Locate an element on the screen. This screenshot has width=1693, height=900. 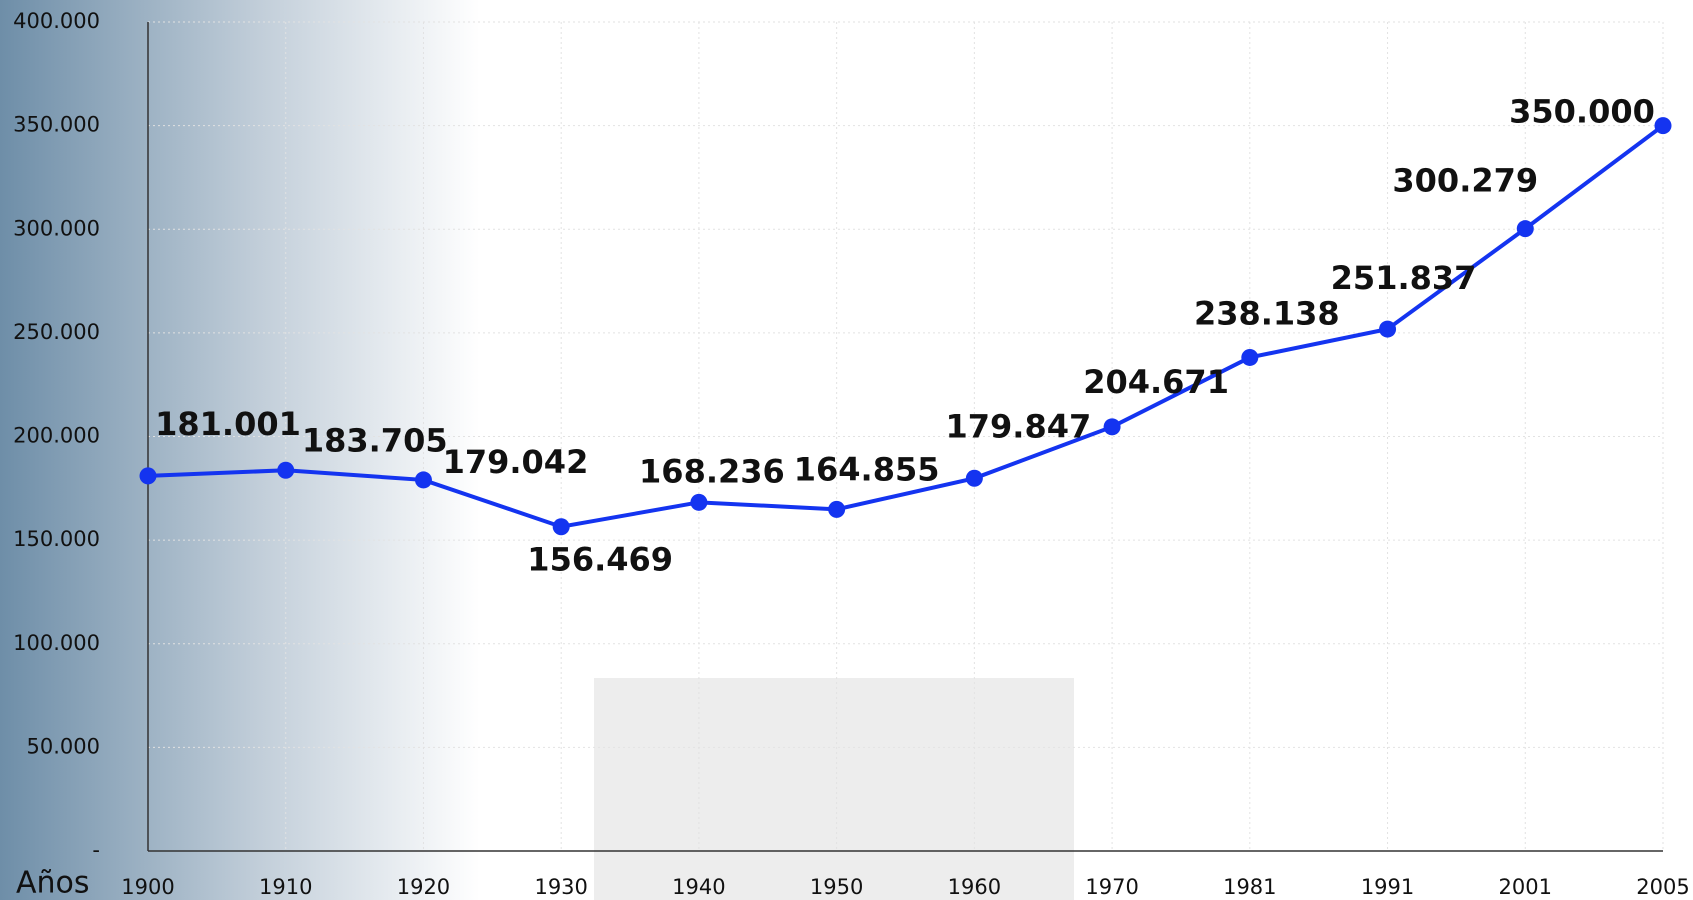
data-label: 183.705 is located at coordinates (375, 440).